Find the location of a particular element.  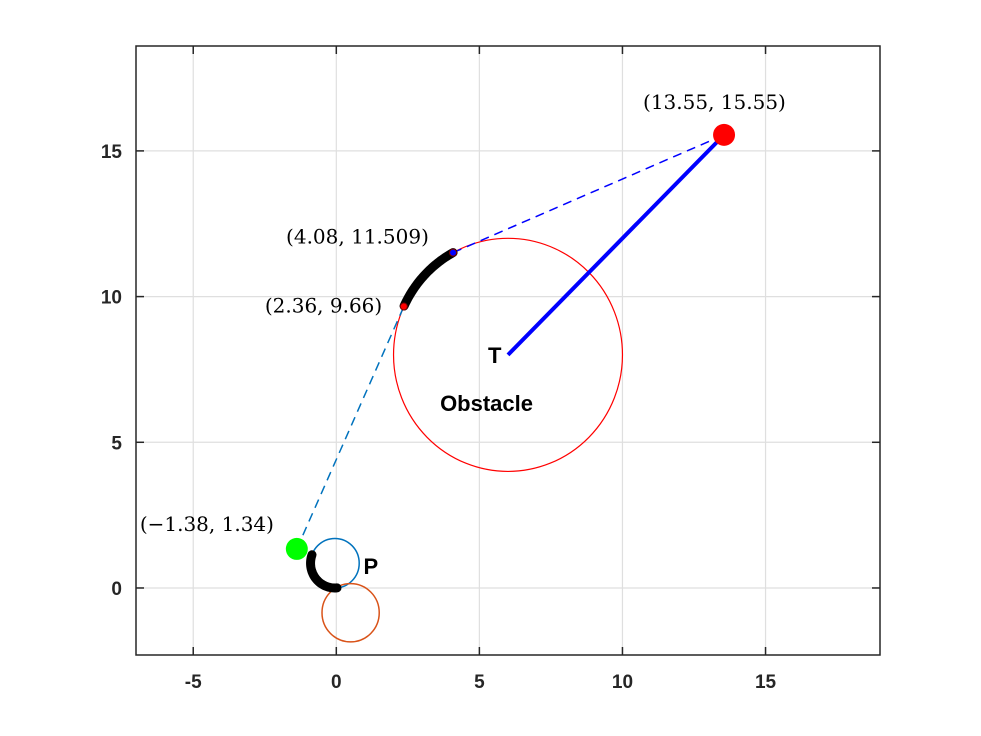

tangent-dashed-line is located at coordinates (588, 194).